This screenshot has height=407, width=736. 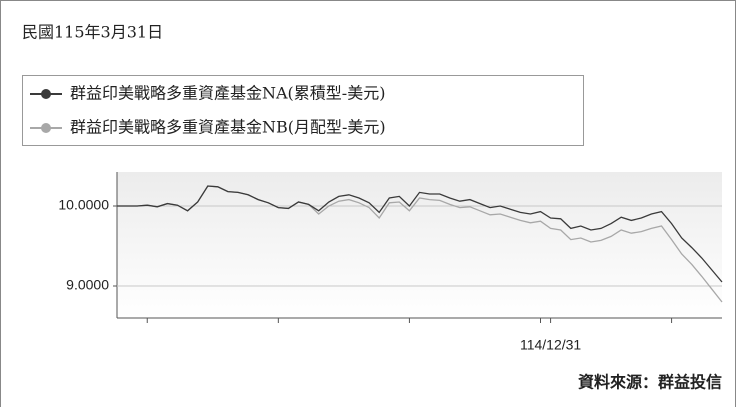 What do you see at coordinates (83, 205) in the screenshot?
I see `y-tick-label: 10.0000` at bounding box center [83, 205].